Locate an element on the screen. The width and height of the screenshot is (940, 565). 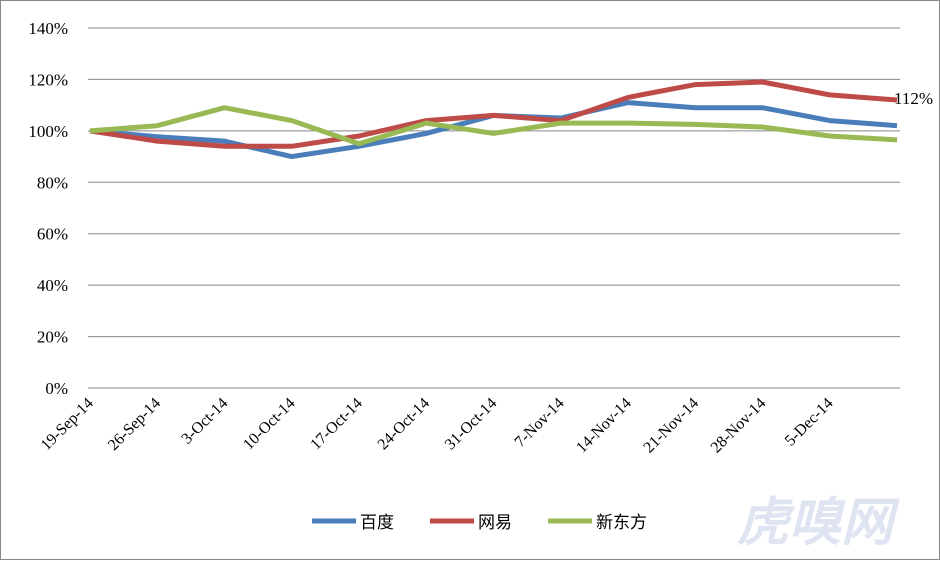
legend-label: 百度 is located at coordinates (377, 522).